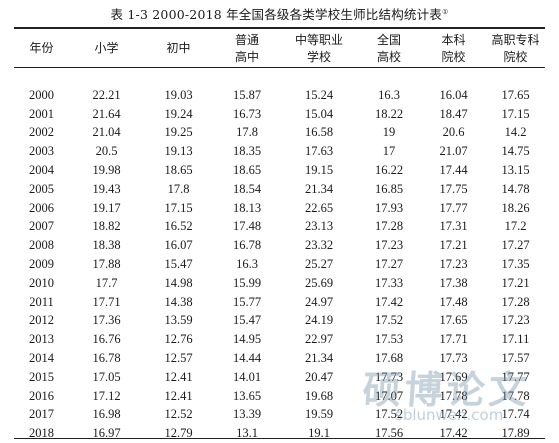 This screenshot has height=443, width=559. Describe the element at coordinates (515, 151) in the screenshot. I see `ratio-cell: 14.75` at that location.